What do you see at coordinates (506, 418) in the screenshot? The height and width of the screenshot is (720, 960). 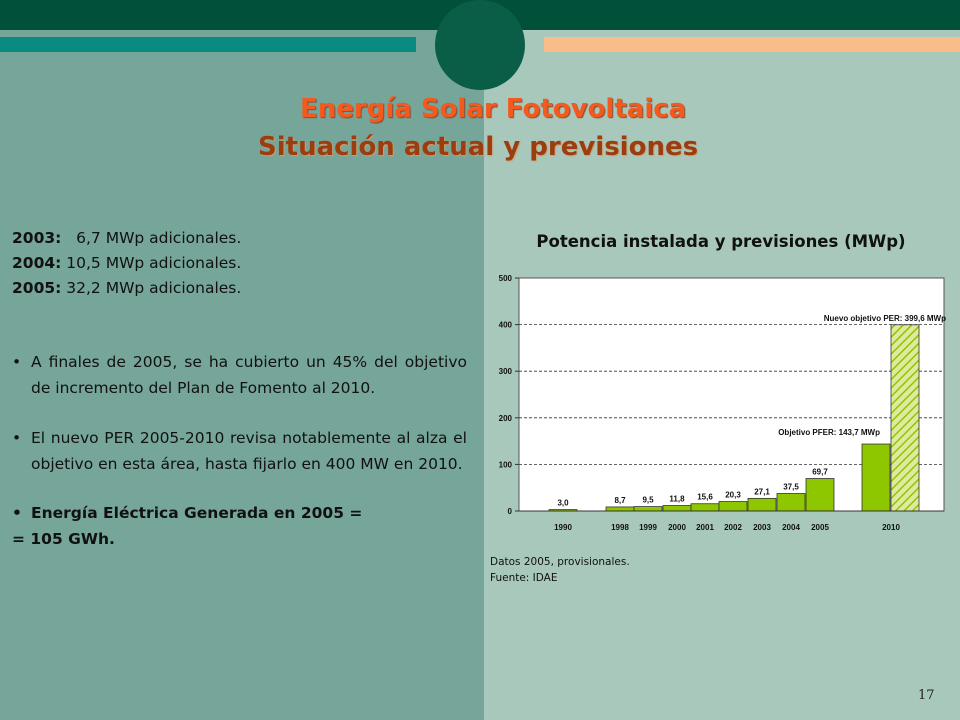 I see `y-tick-label: 200` at bounding box center [506, 418].